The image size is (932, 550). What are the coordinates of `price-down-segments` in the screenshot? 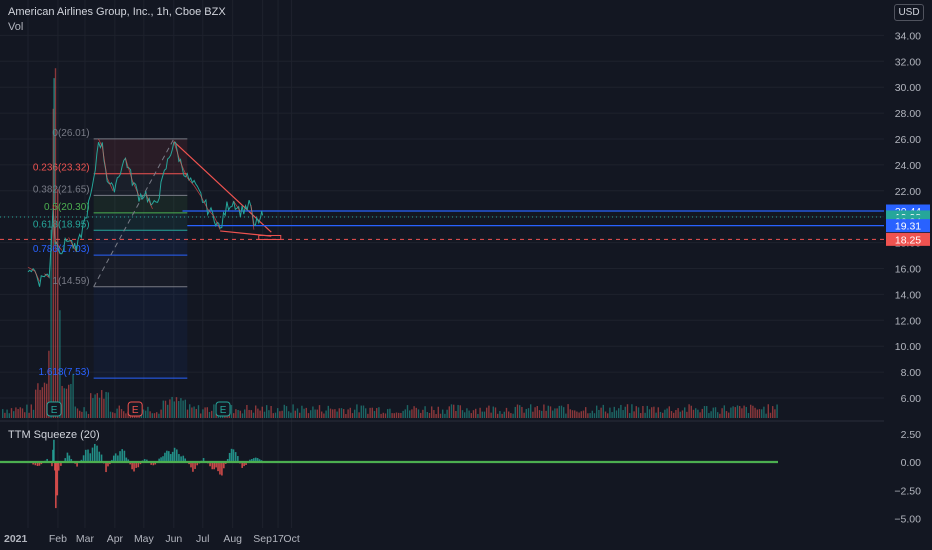 It's located at (141, 210).